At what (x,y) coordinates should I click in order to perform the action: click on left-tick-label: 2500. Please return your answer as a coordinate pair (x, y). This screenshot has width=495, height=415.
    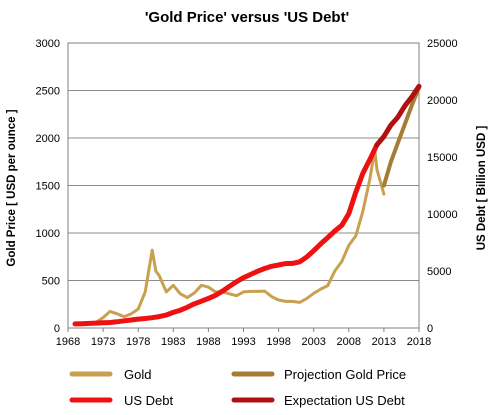
    Looking at the image, I should click on (48, 92).